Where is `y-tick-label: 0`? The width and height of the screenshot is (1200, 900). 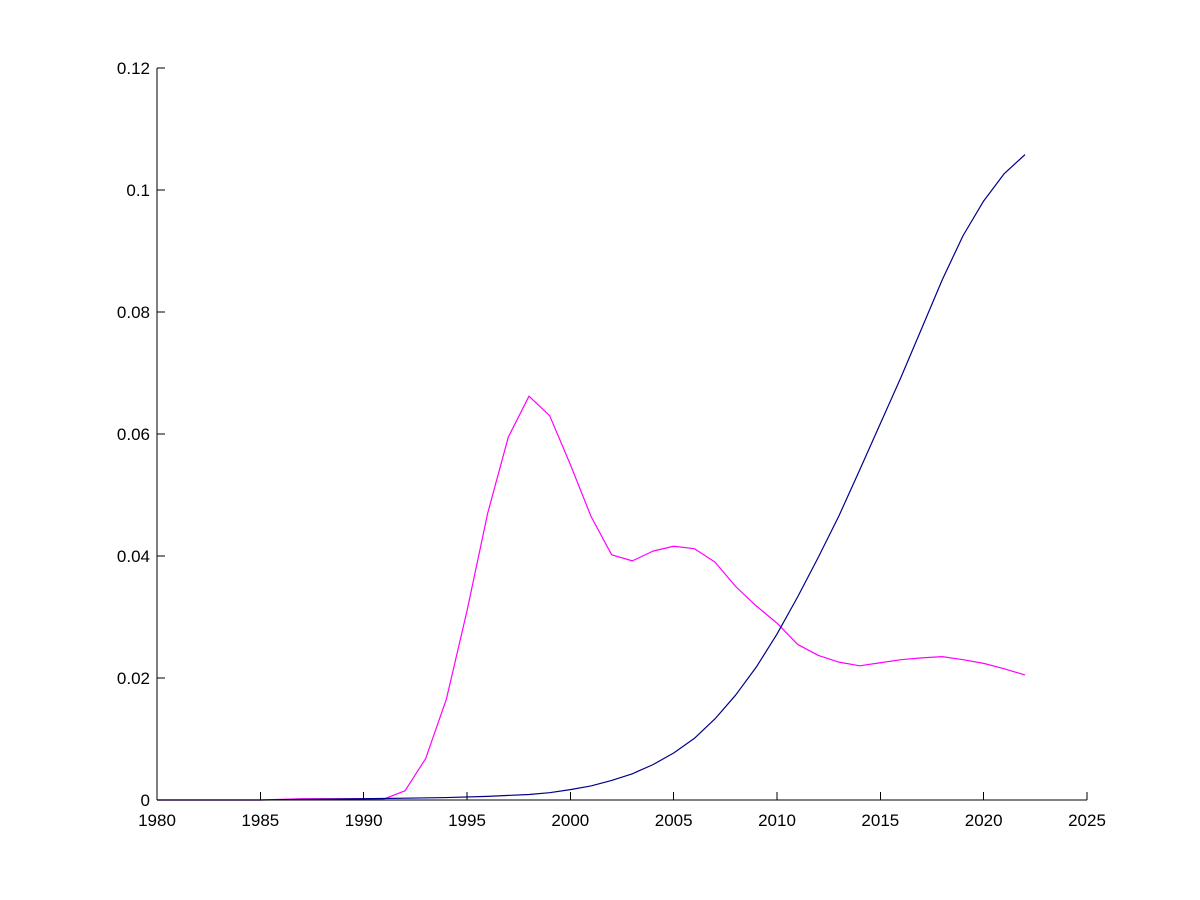
y-tick-label: 0 is located at coordinates (145, 800).